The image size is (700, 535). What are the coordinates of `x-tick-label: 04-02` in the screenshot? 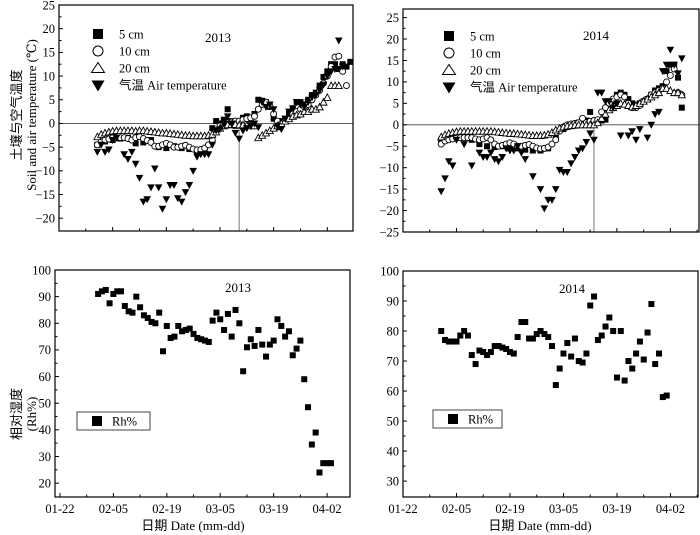 It's located at (327, 509).